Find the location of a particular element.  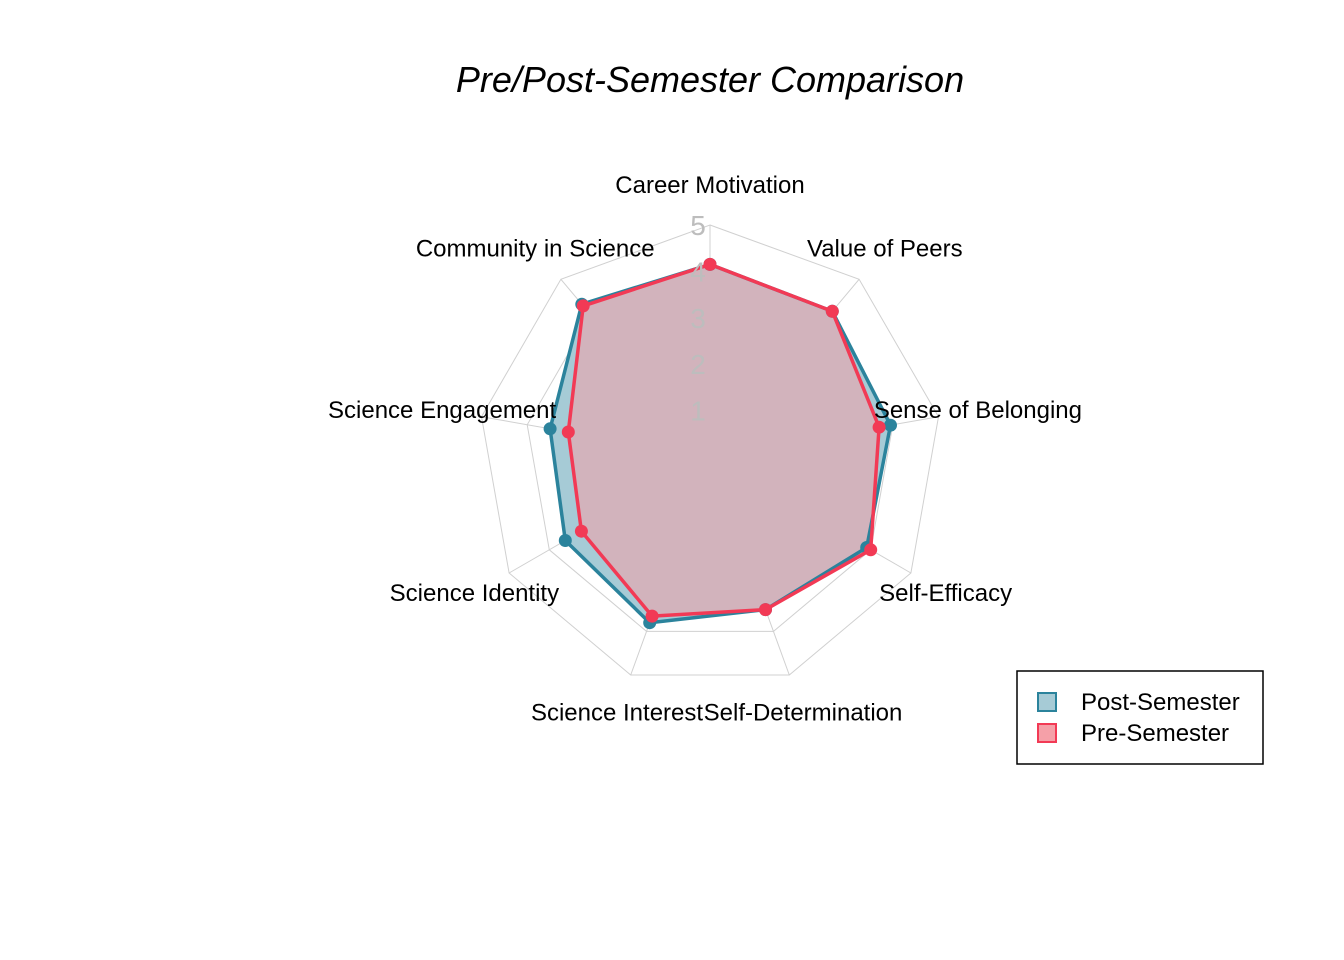

series-area is located at coordinates (724, 440).